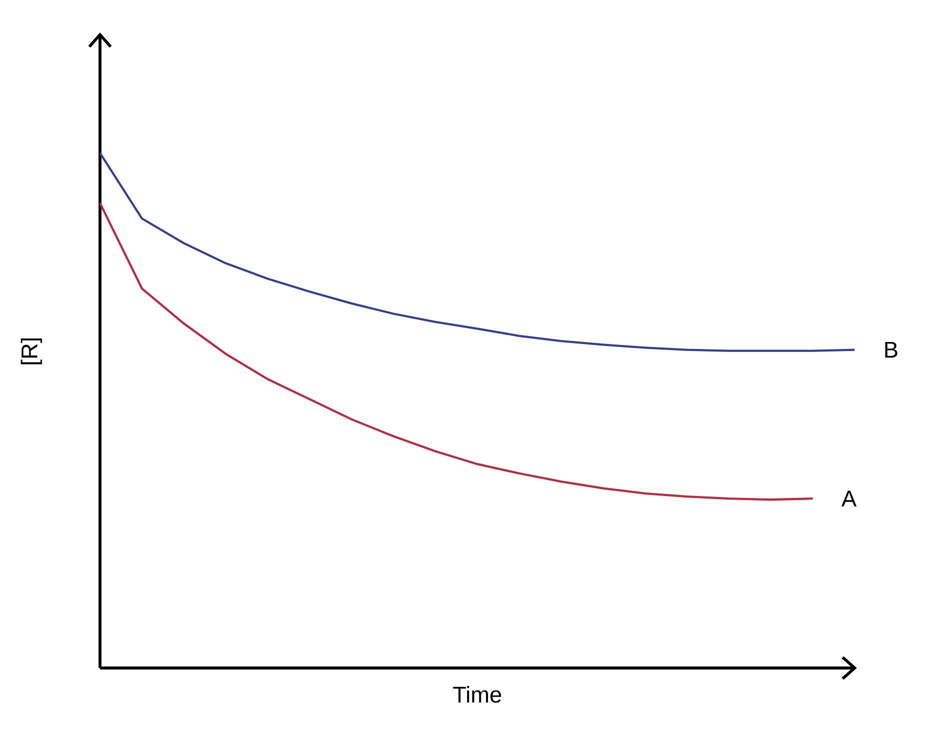 The image size is (936, 744). Describe the element at coordinates (891, 350) in the screenshot. I see `series-label: B` at that location.